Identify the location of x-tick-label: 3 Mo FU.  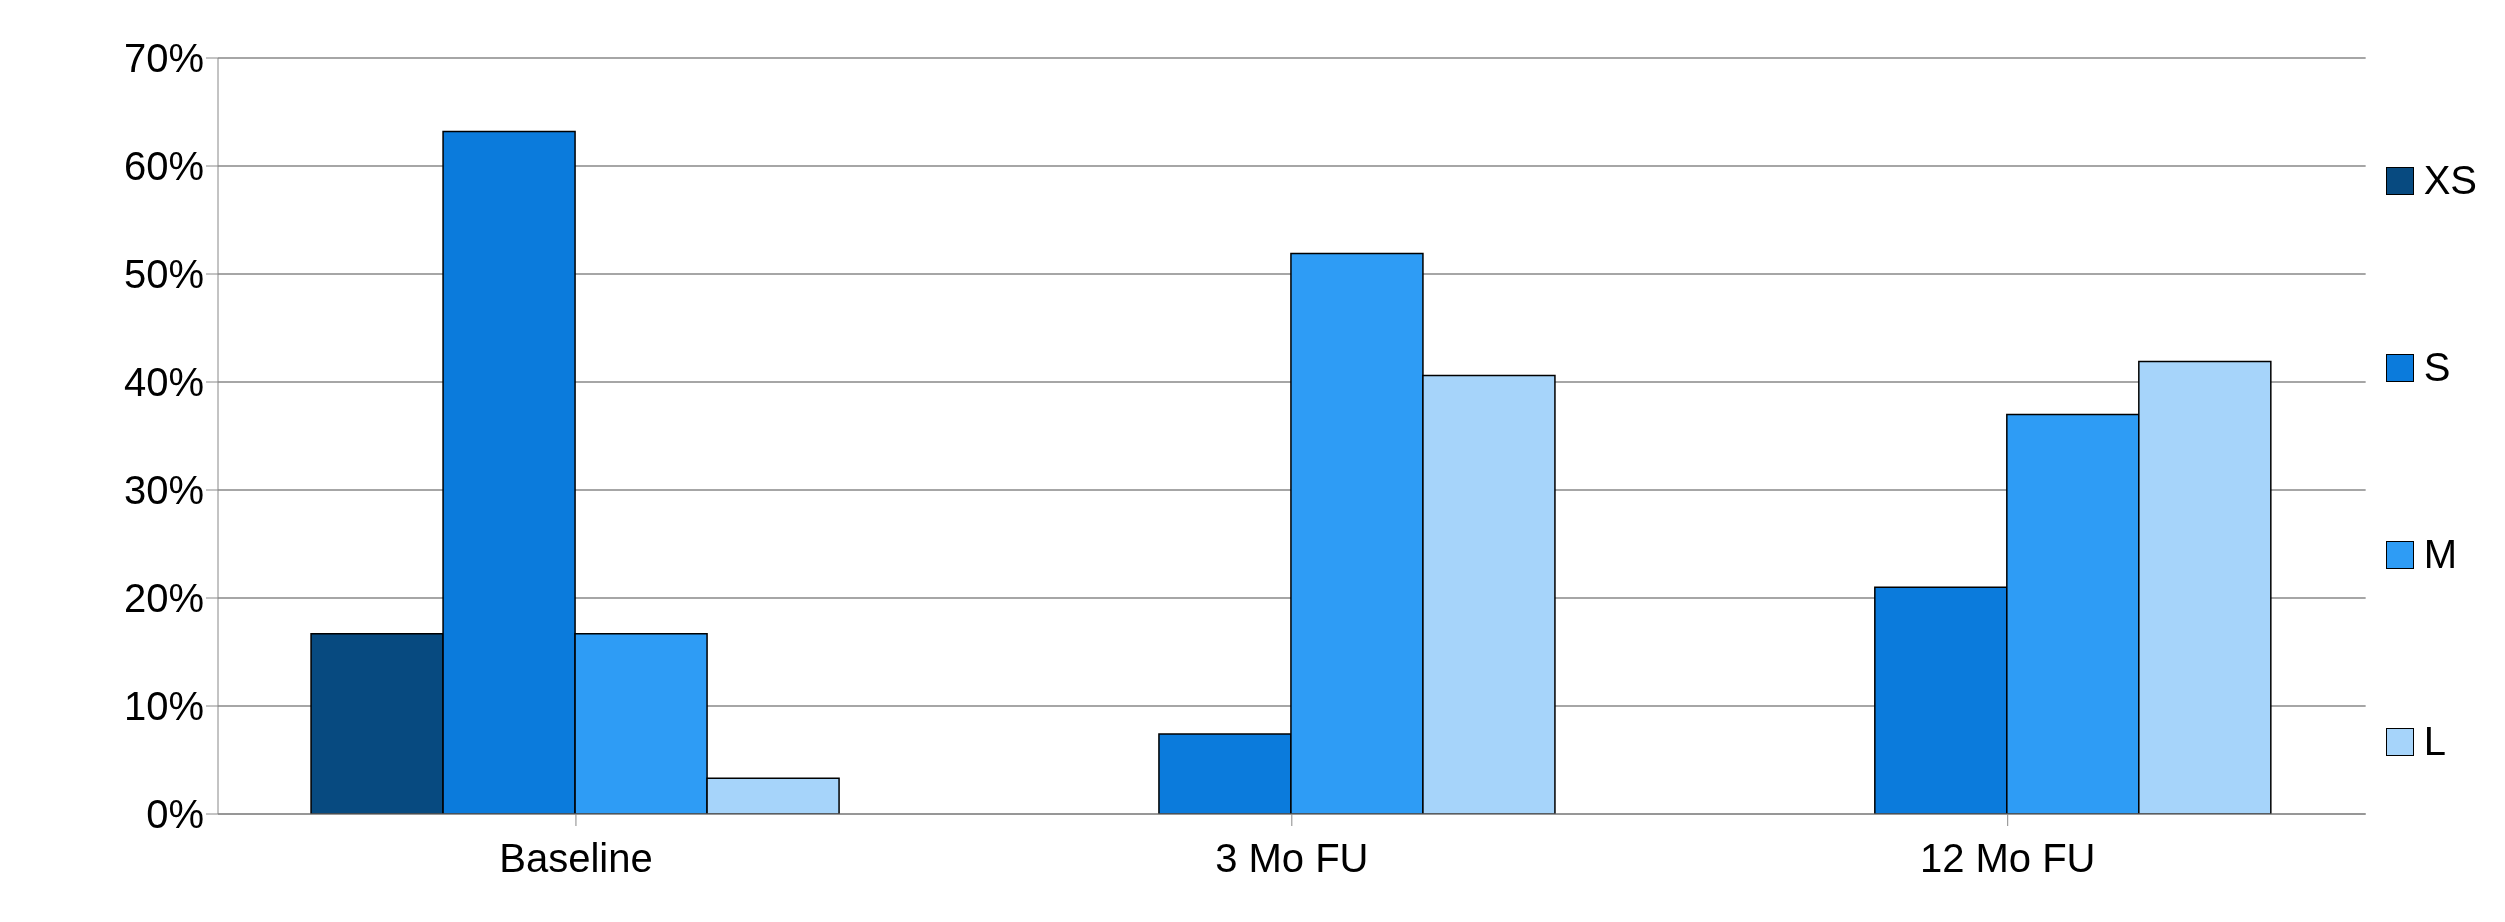
(1292, 858).